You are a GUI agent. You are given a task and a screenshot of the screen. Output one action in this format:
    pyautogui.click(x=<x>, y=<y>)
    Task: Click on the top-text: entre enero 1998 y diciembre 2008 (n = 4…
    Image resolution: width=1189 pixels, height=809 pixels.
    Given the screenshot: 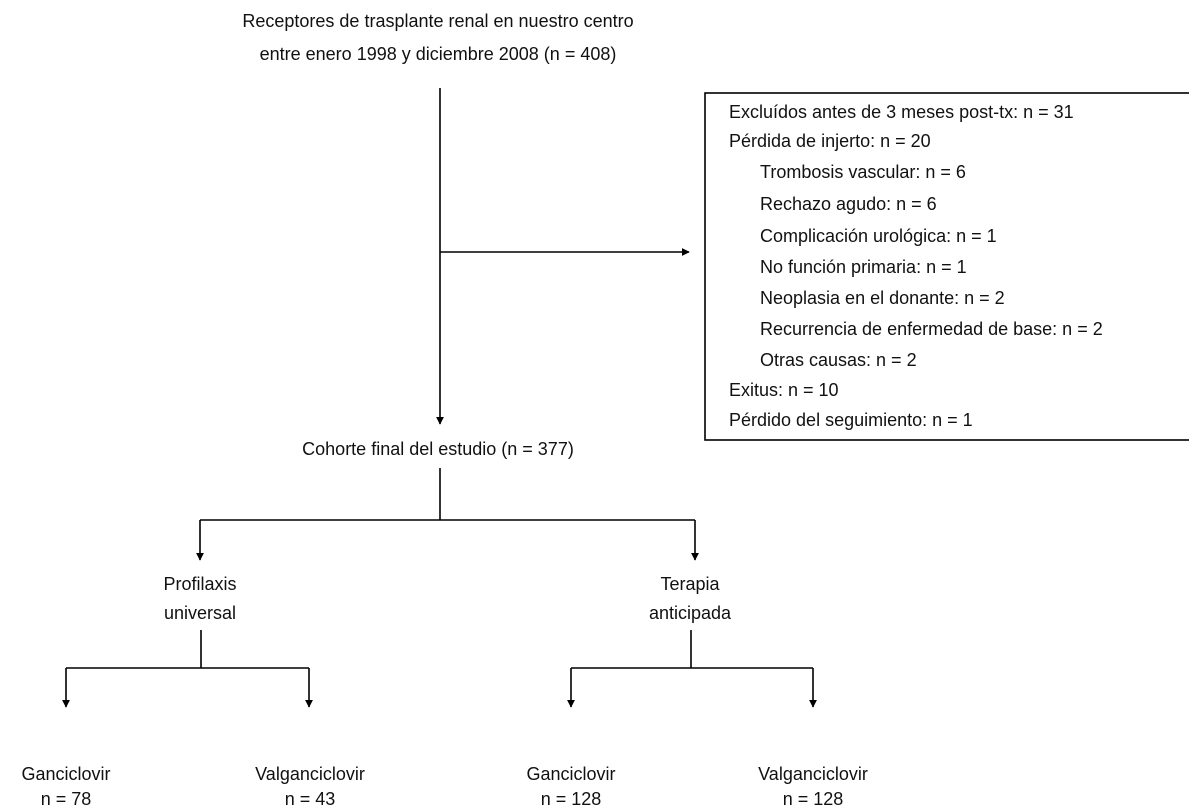 What is the action you would take?
    pyautogui.click(x=438, y=54)
    